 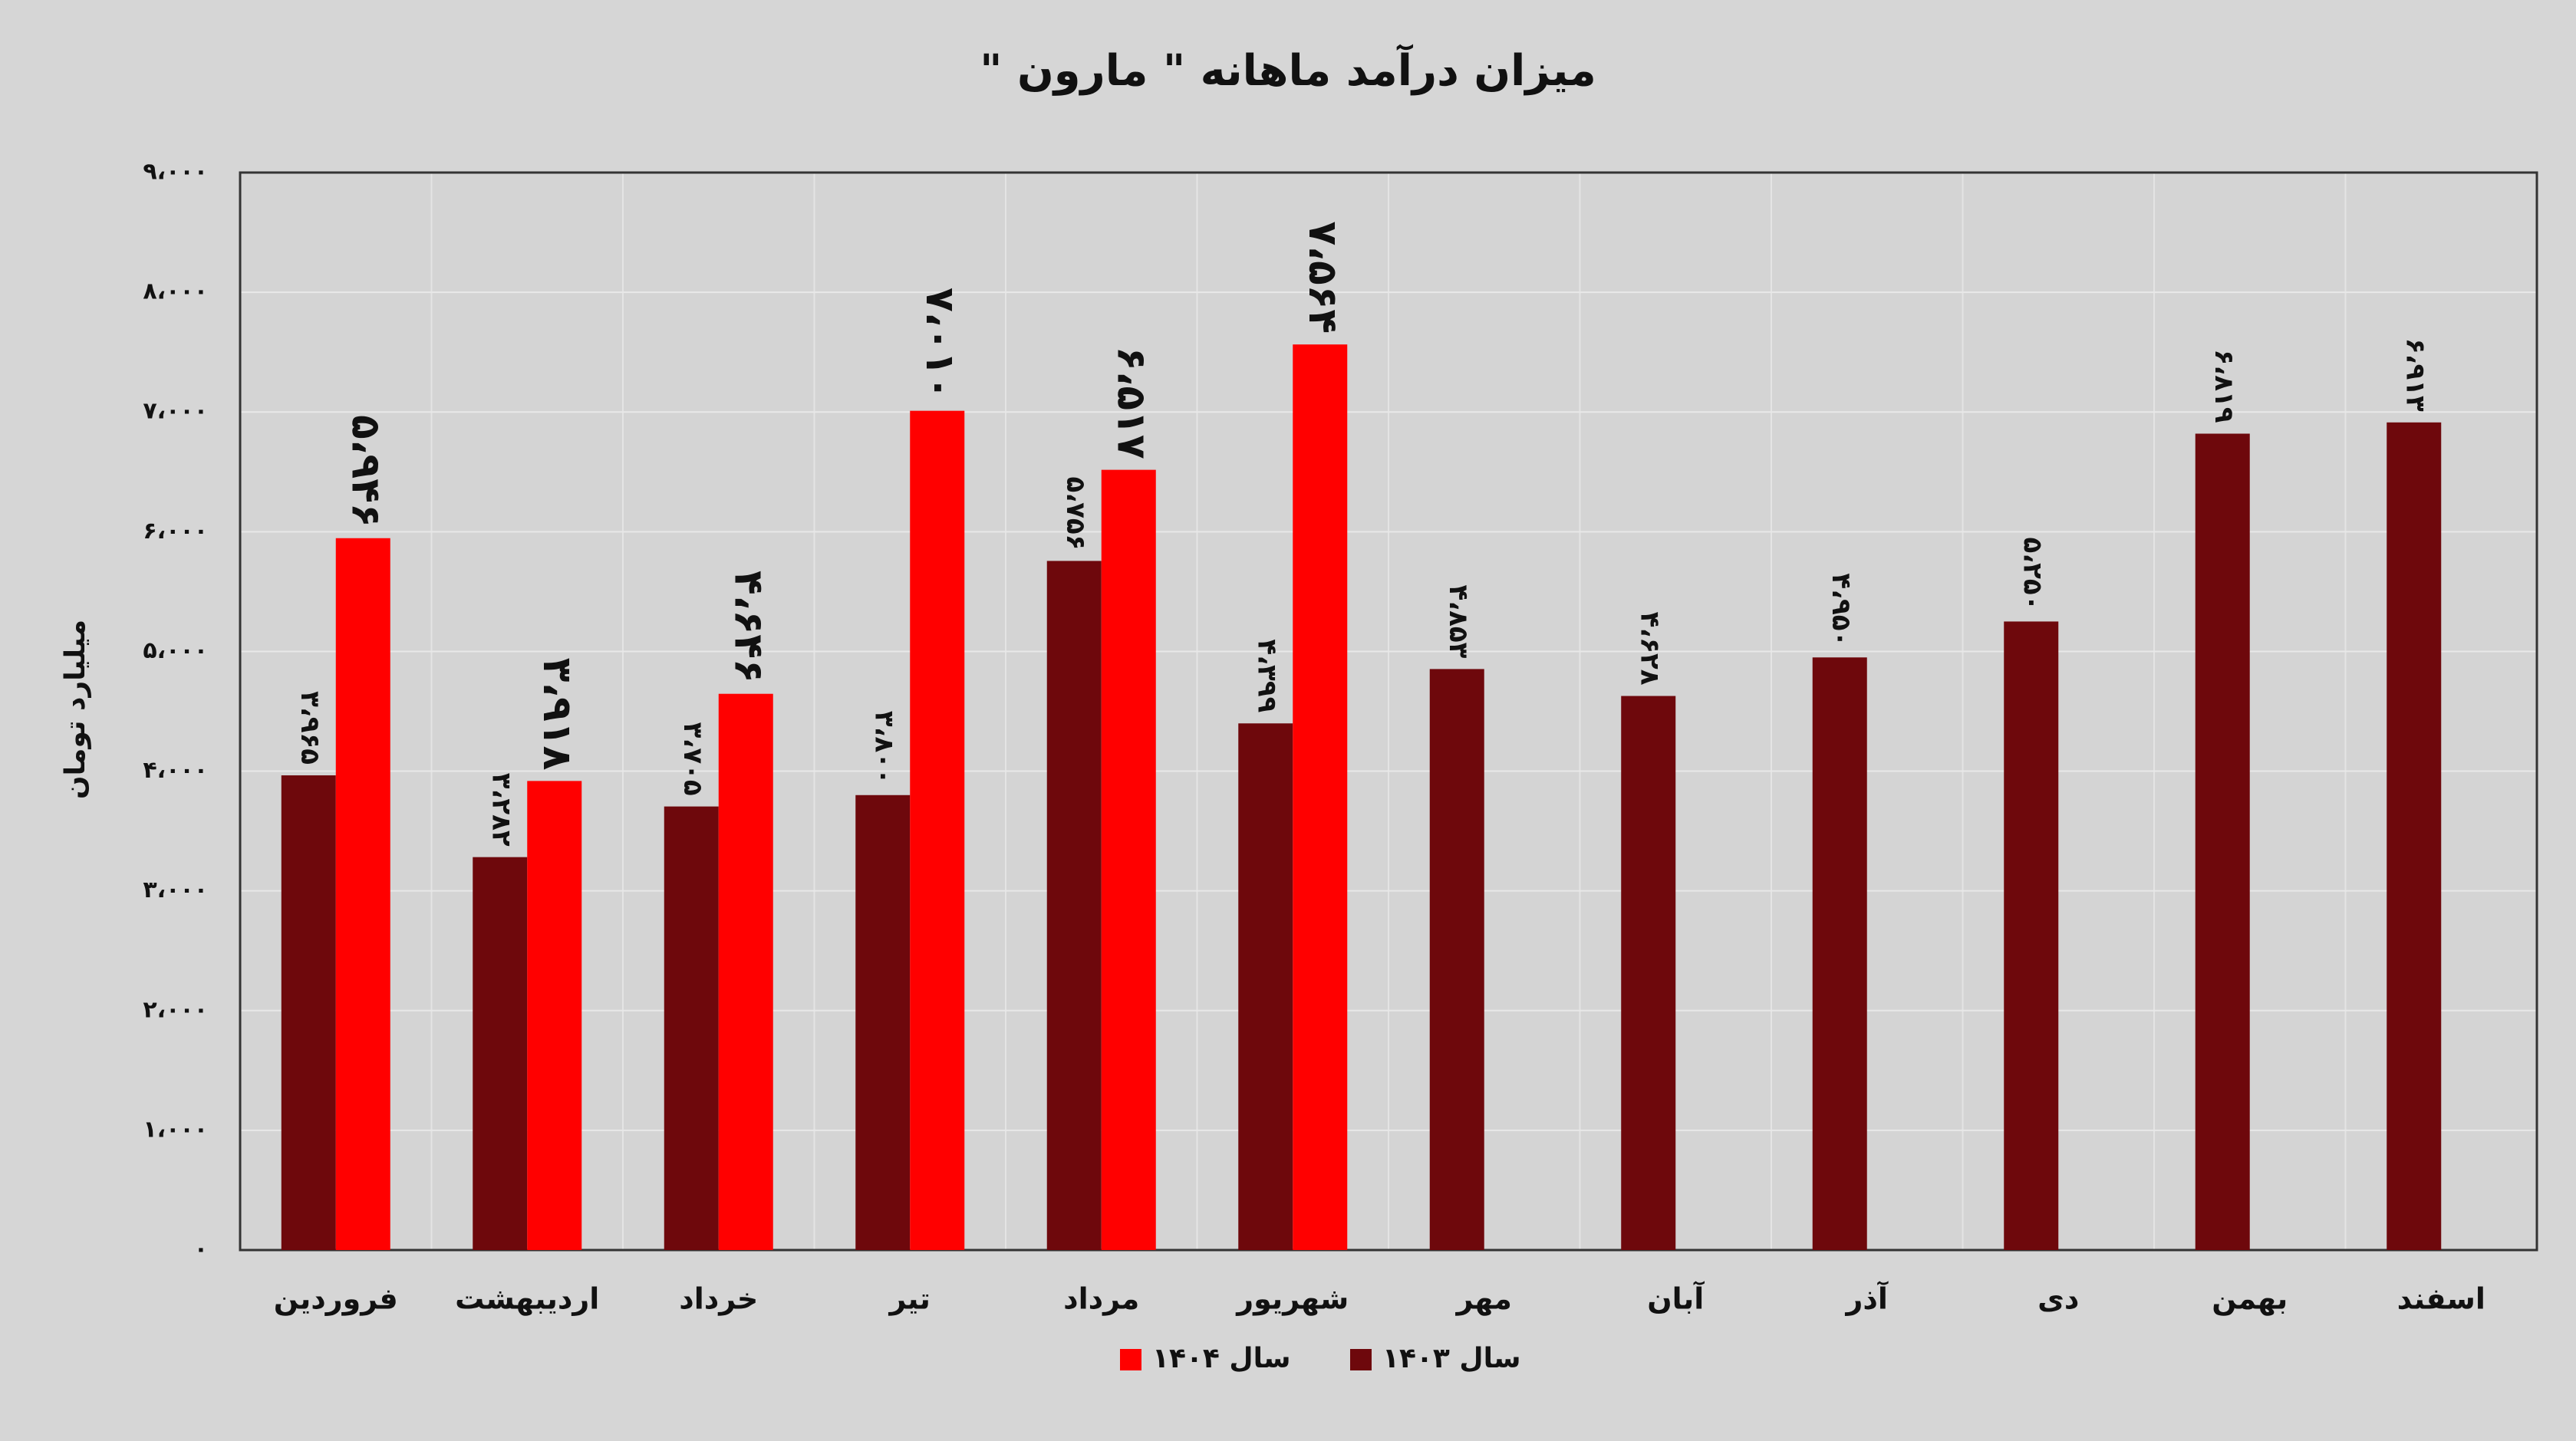 I want to click on data-label: ۳،۹۱۸, so click(x=557, y=714).